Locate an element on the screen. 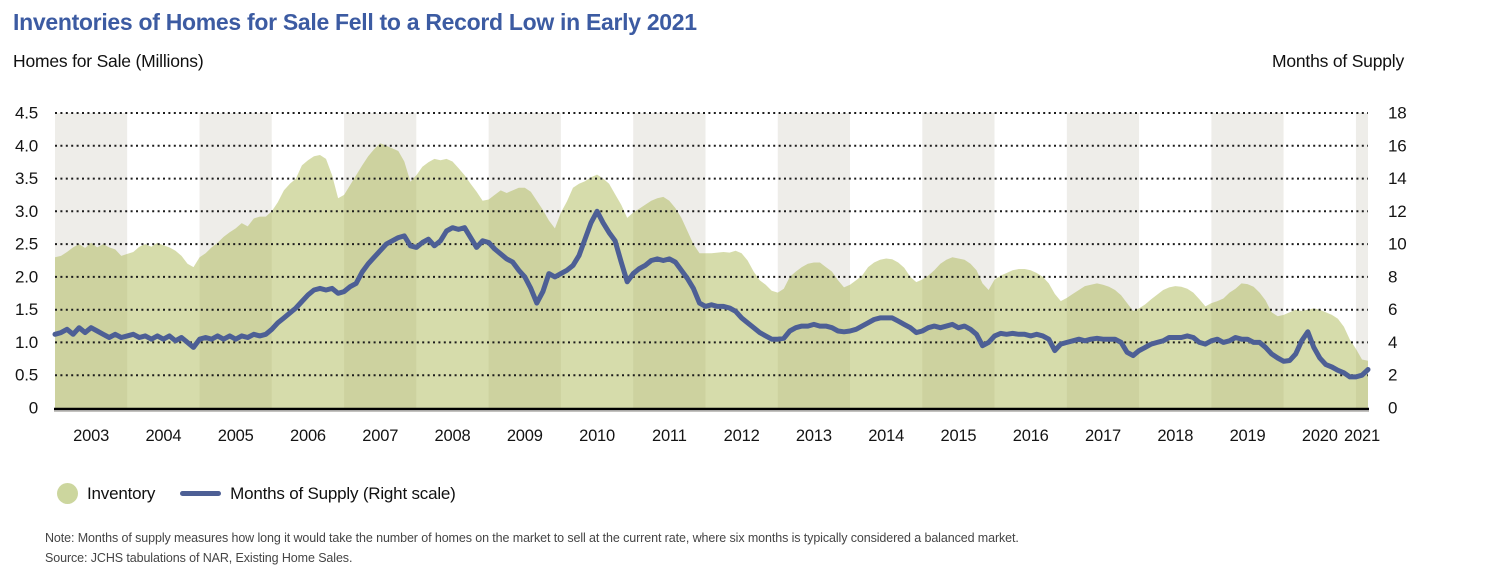 The width and height of the screenshot is (1485, 585). right-axis-tick: 0 is located at coordinates (1392, 408).